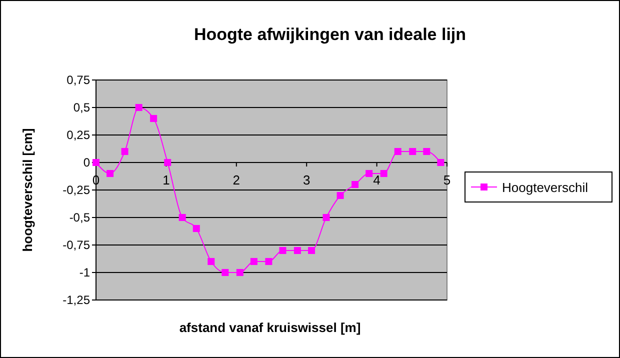 Image resolution: width=620 pixels, height=358 pixels. Describe the element at coordinates (84, 273) in the screenshot. I see `y-tick-label: -1` at that location.